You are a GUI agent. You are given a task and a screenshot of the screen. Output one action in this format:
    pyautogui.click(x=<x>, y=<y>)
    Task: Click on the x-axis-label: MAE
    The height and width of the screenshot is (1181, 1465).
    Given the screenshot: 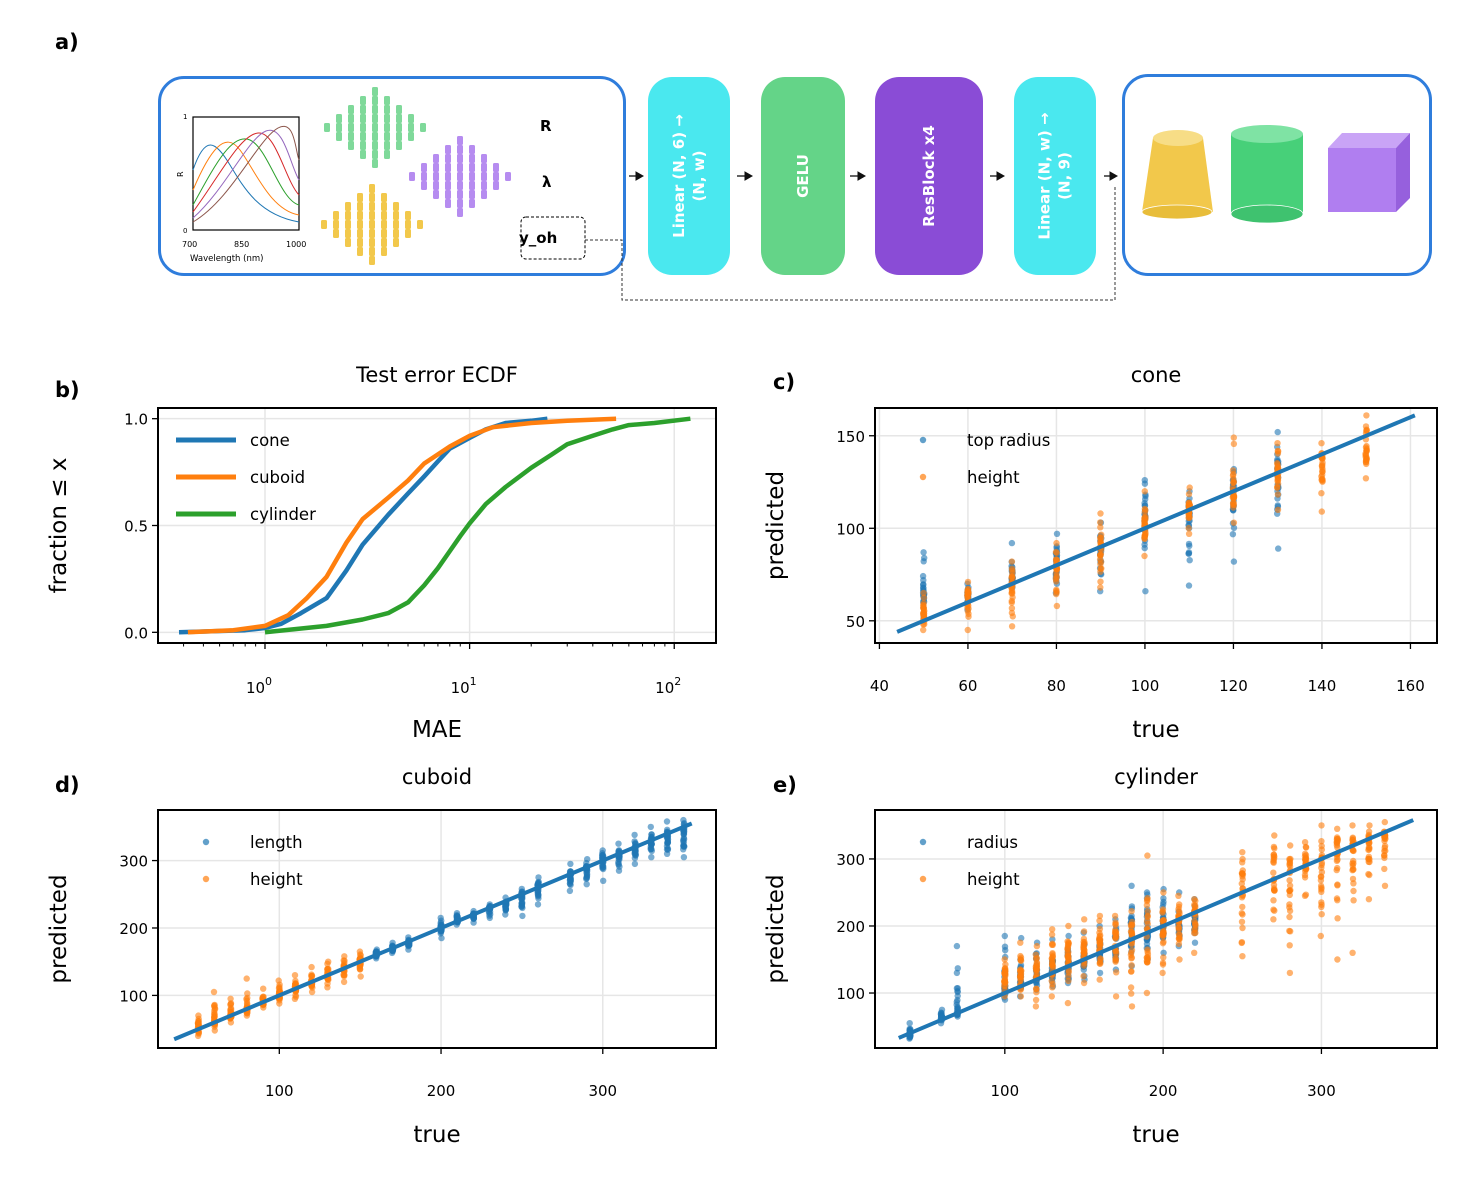 What is the action you would take?
    pyautogui.click(x=437, y=730)
    